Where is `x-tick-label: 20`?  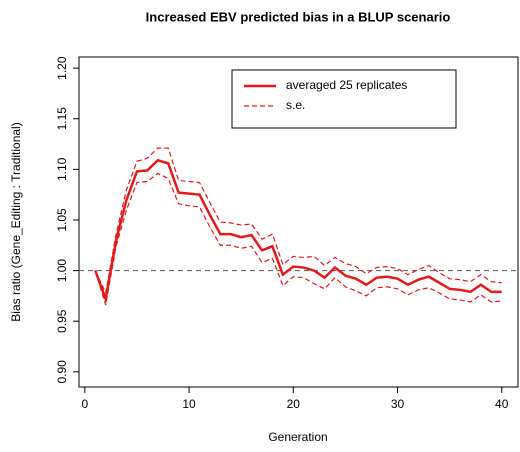
x-tick-label: 20 is located at coordinates (294, 404).